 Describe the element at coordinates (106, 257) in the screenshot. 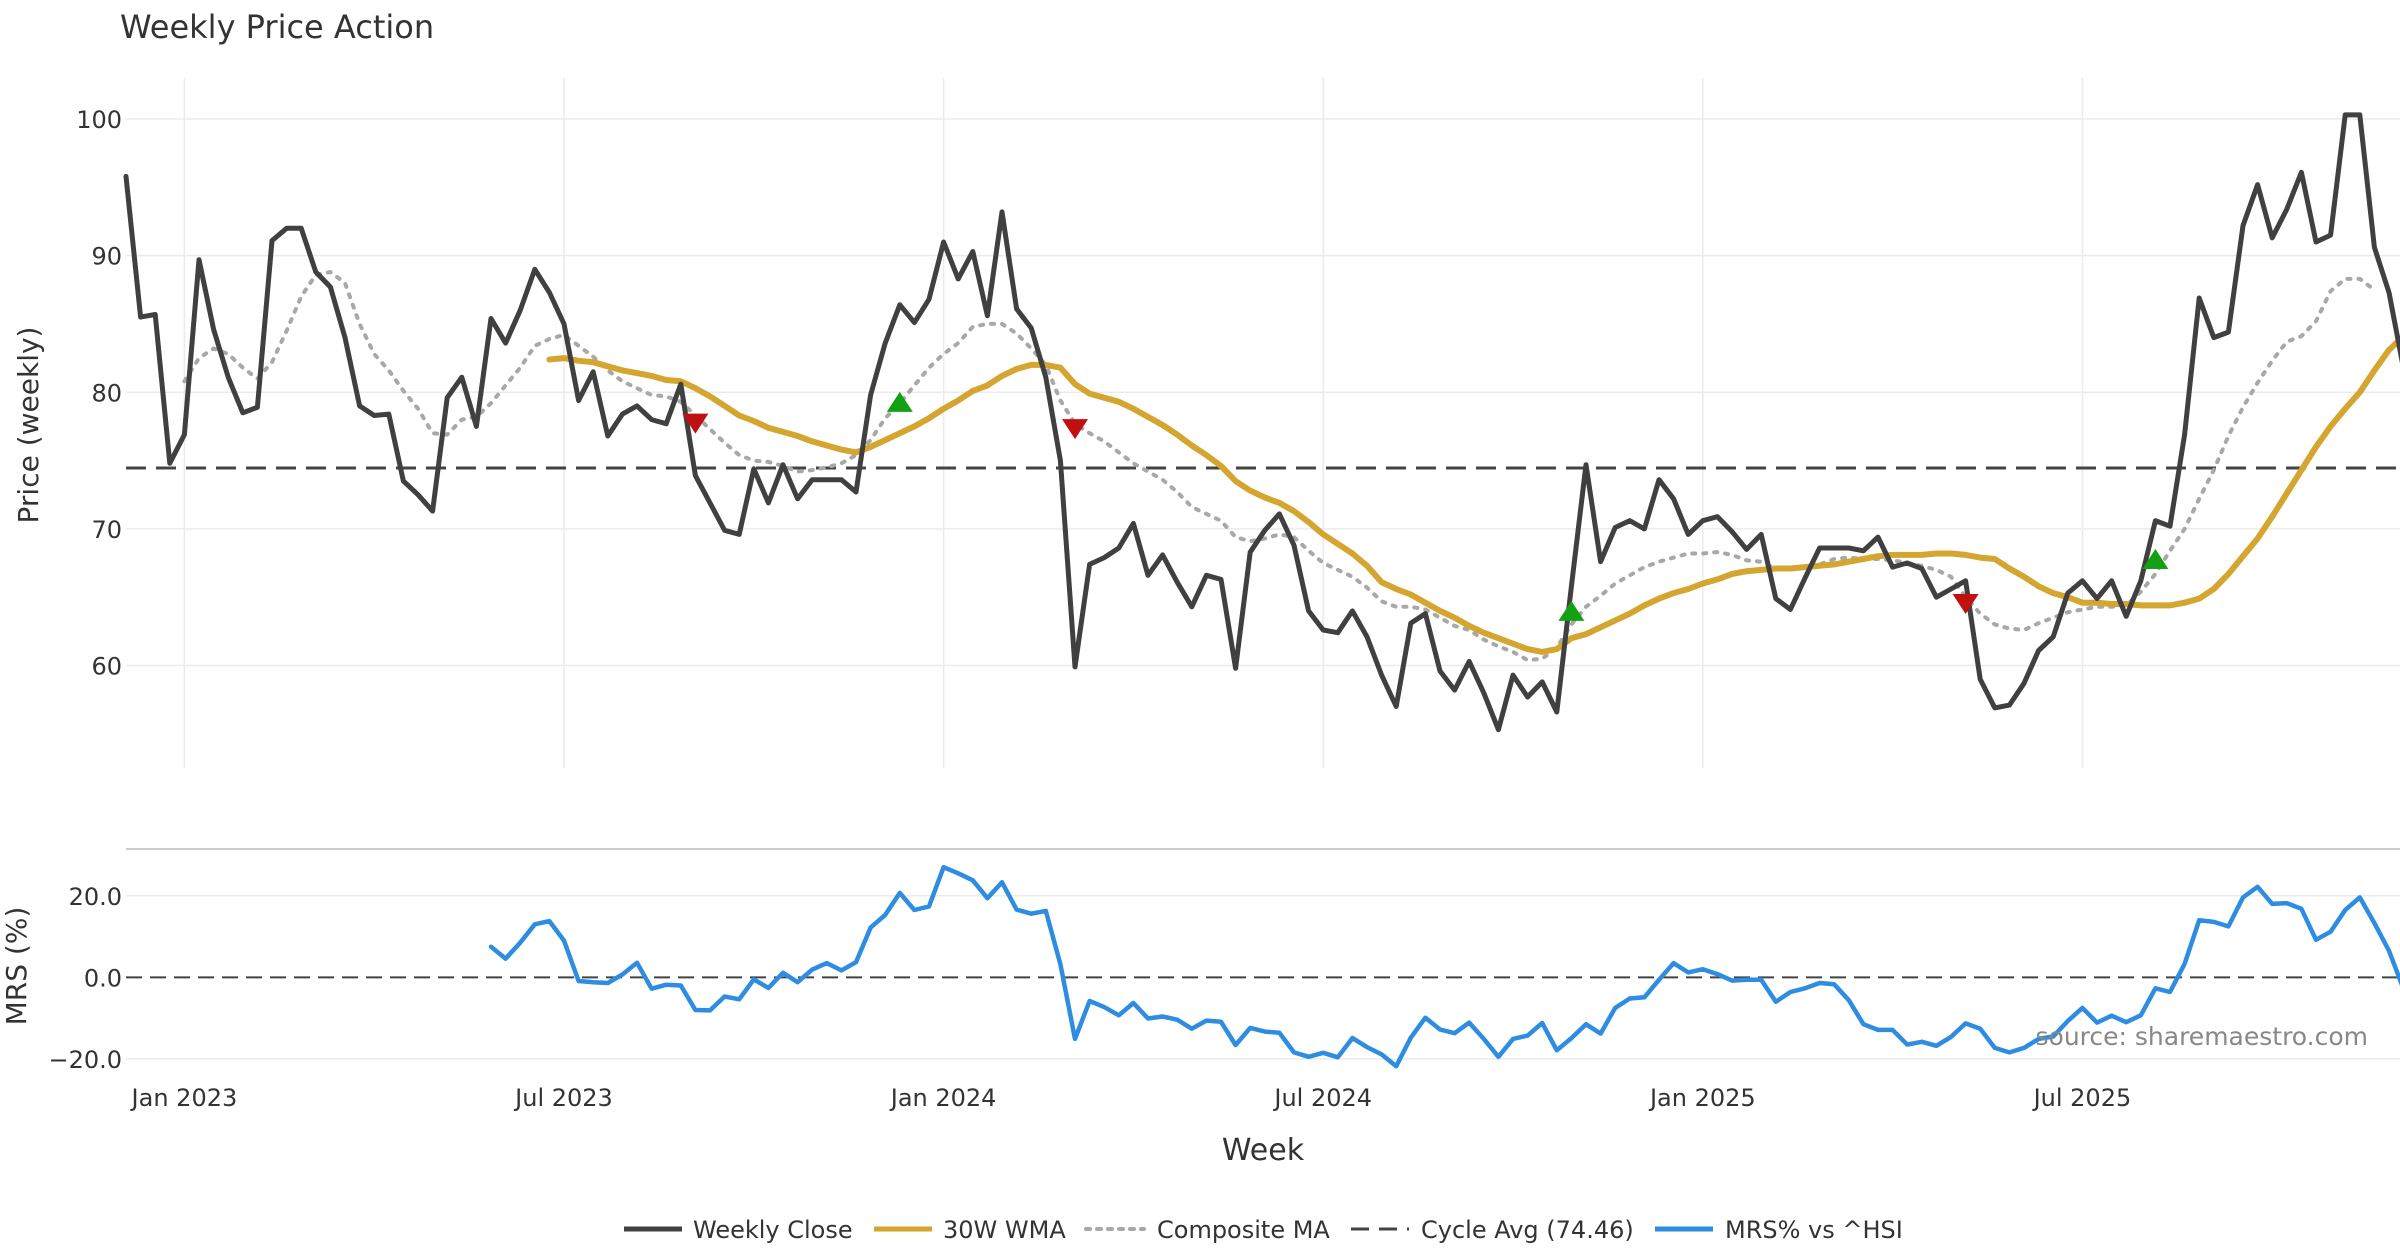

I see `price-ytick-label: 90` at that location.